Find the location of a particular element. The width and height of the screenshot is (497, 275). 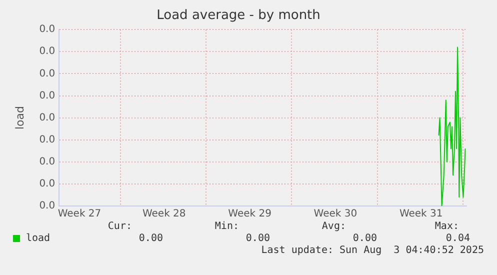

chart-title: Load average - by month is located at coordinates (238, 16).